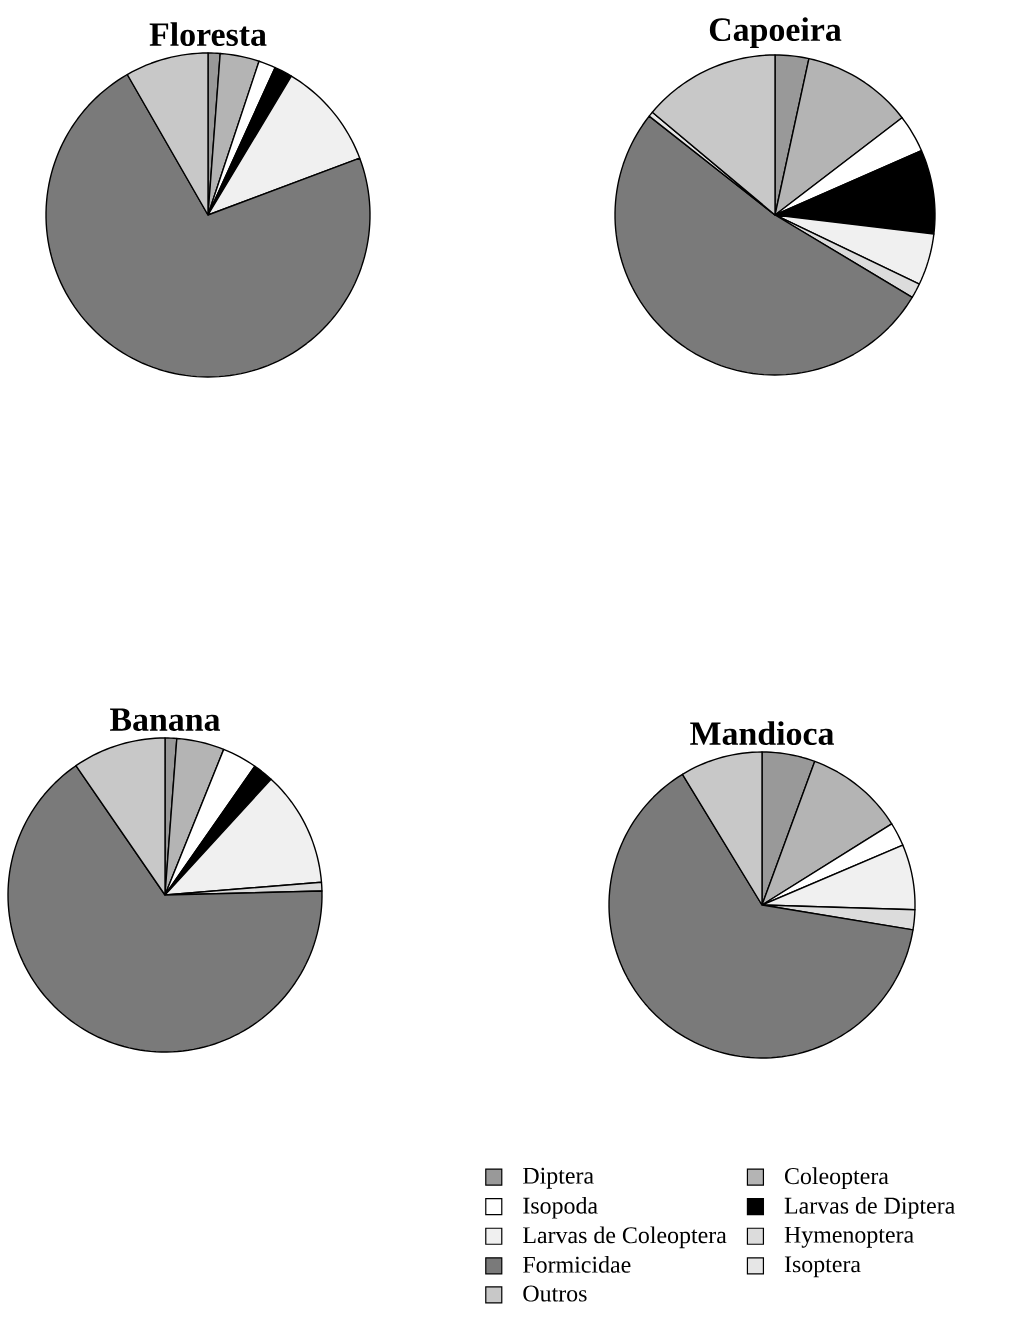  What do you see at coordinates (555, 1293) in the screenshot?
I see `legend-label: Outros` at bounding box center [555, 1293].